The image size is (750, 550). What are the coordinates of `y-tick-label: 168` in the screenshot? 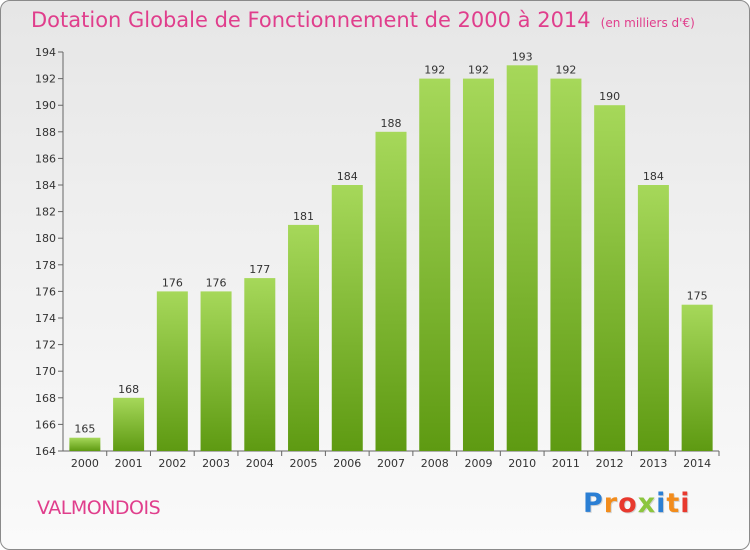 It's located at (45, 398).